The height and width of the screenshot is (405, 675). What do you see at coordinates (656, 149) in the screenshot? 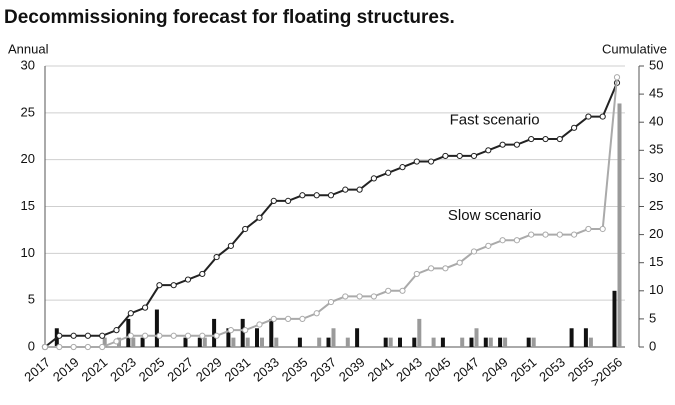
I see `y2-tick-label: 35` at bounding box center [656, 149].